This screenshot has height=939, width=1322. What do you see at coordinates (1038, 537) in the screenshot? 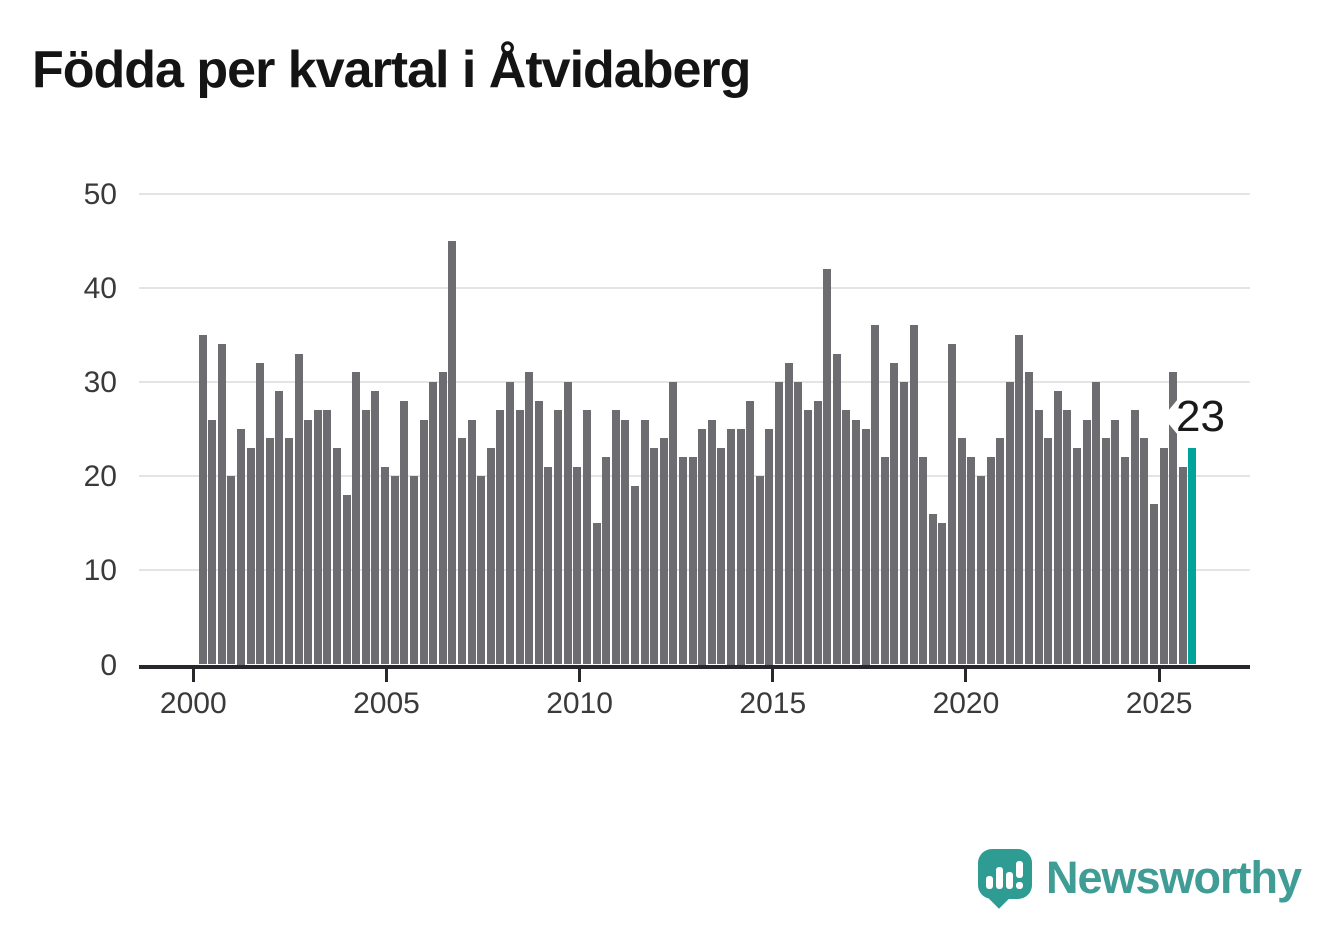
I see `bar-2021-Q4` at bounding box center [1038, 537].